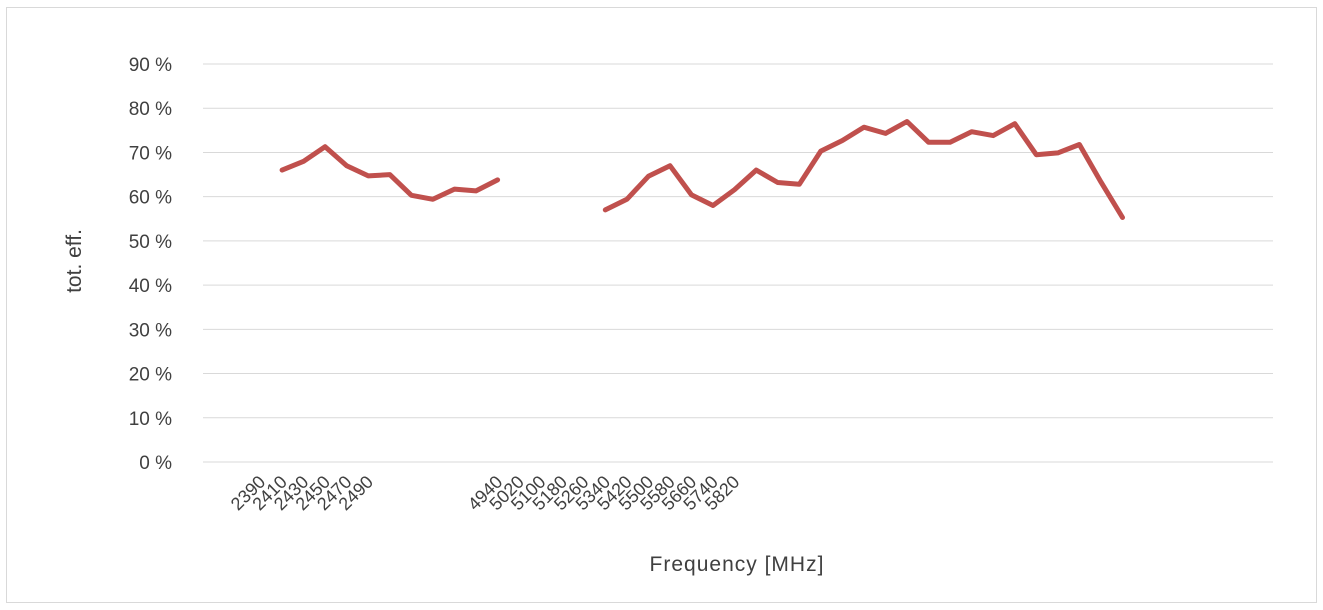 The width and height of the screenshot is (1323, 610). I want to click on y-tick-label: 0 %, so click(155, 463).